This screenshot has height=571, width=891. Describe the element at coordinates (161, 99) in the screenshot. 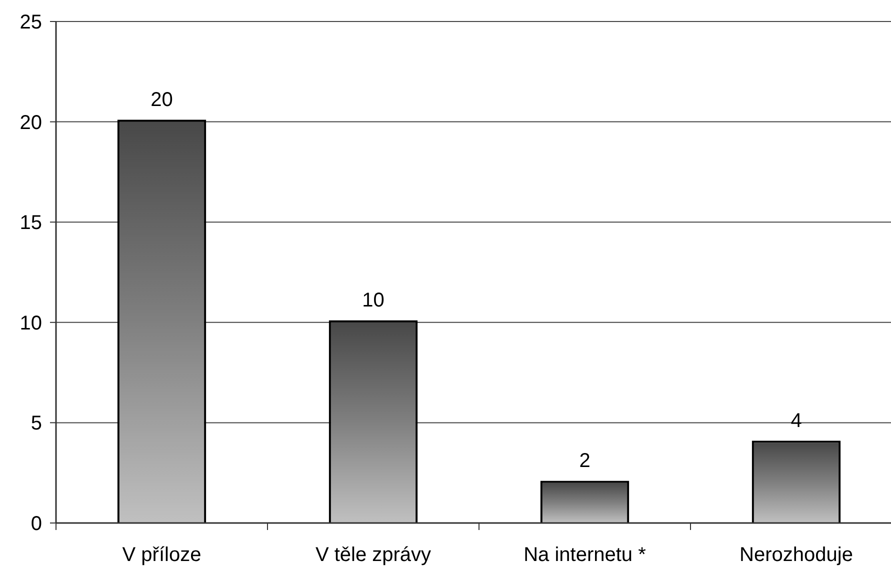

I see `data-label: 20` at that location.